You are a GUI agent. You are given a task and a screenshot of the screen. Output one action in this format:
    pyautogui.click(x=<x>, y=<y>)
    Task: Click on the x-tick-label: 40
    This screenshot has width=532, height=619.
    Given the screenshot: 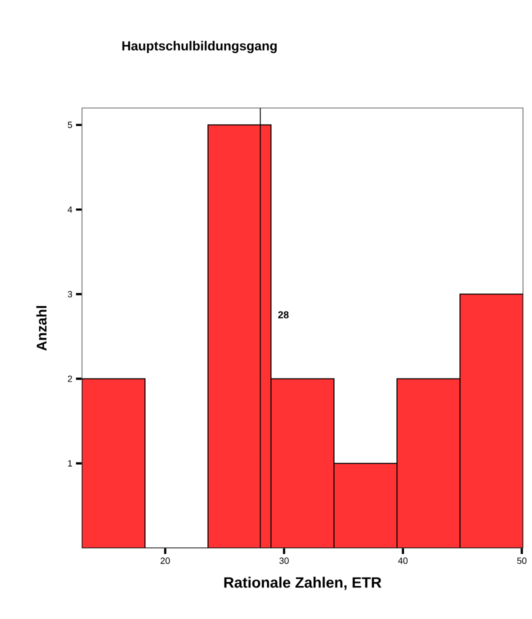 What is the action you would take?
    pyautogui.click(x=403, y=561)
    